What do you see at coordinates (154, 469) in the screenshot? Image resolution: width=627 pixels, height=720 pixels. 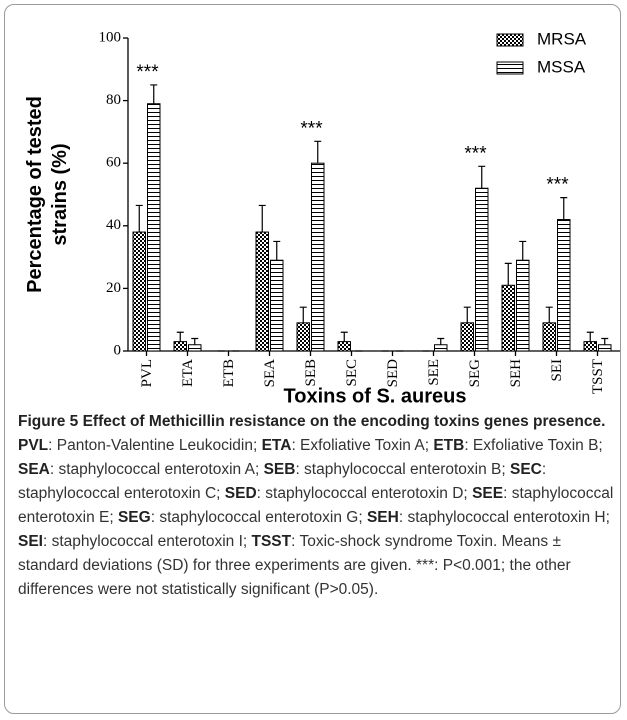 I see `caption-text: : staphylococcal enterotoxin A;` at bounding box center [154, 469].